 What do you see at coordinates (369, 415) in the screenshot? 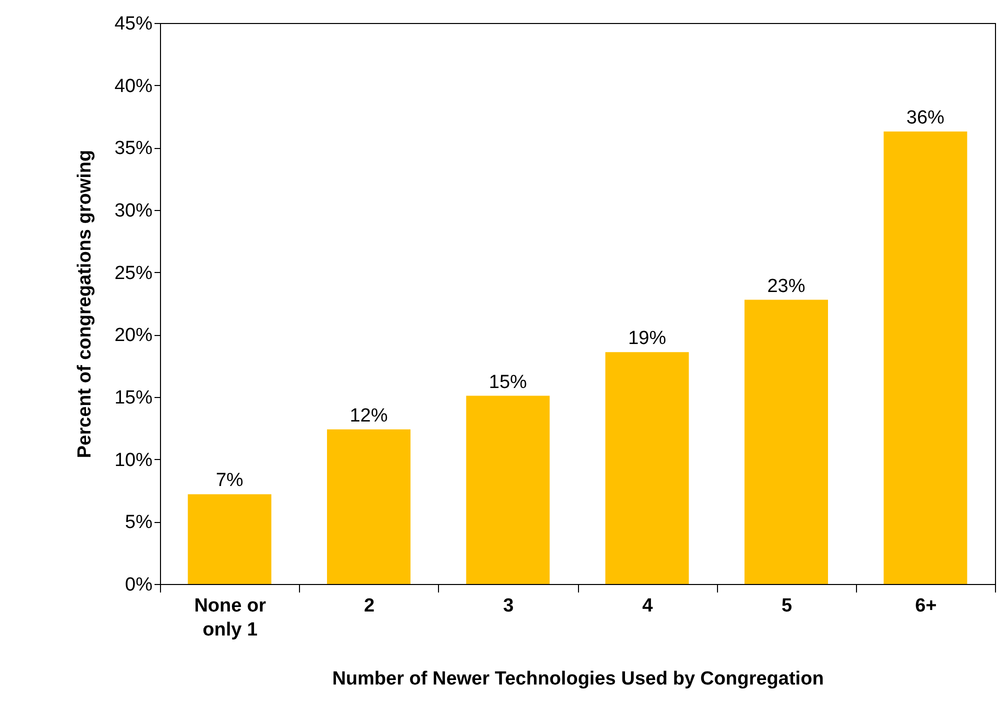
I see `data-label: 12%` at bounding box center [369, 415].